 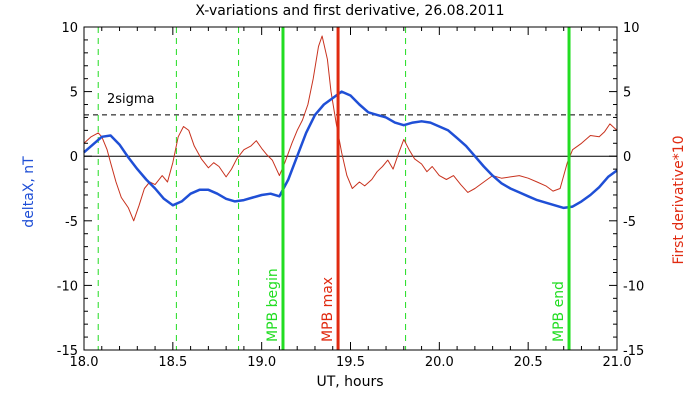 I want to click on x-axis-label: UT, hours, so click(x=349, y=382).